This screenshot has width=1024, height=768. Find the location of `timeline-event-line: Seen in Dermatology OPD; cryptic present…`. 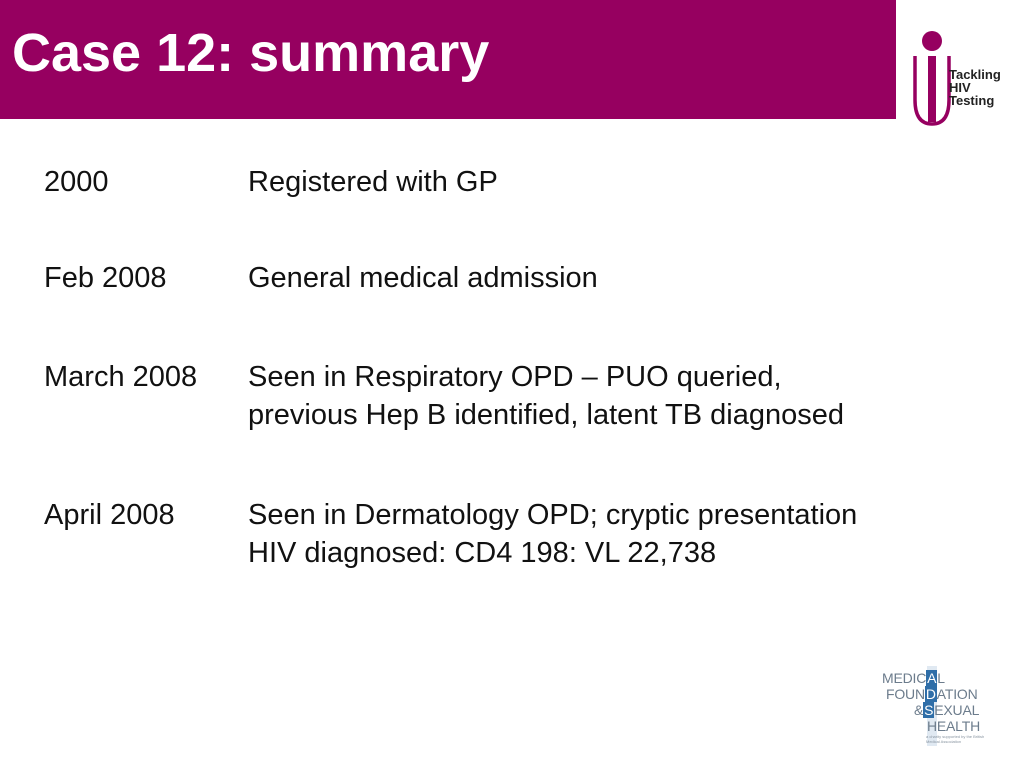

timeline-event-line: Seen in Dermatology OPD; cryptic present… is located at coordinates (553, 515).